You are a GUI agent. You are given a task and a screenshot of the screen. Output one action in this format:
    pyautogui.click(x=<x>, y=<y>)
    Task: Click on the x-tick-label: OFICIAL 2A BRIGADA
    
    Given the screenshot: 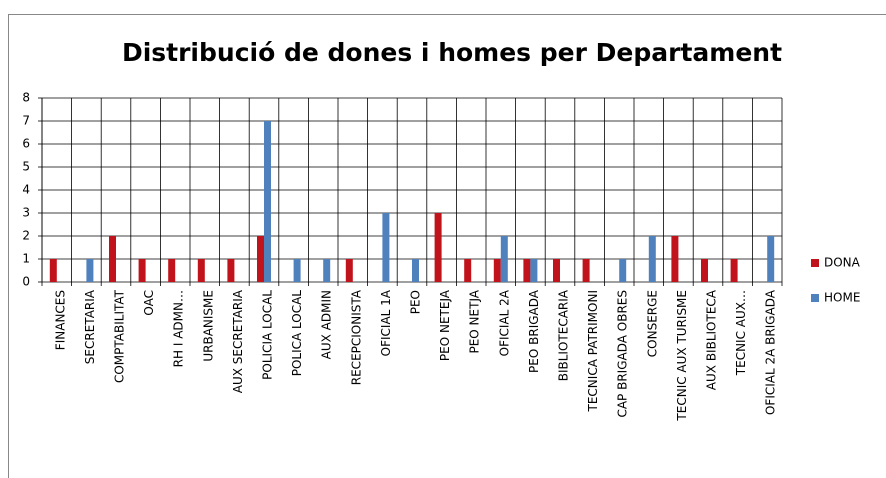 What is the action you would take?
    pyautogui.click(x=771, y=352)
    